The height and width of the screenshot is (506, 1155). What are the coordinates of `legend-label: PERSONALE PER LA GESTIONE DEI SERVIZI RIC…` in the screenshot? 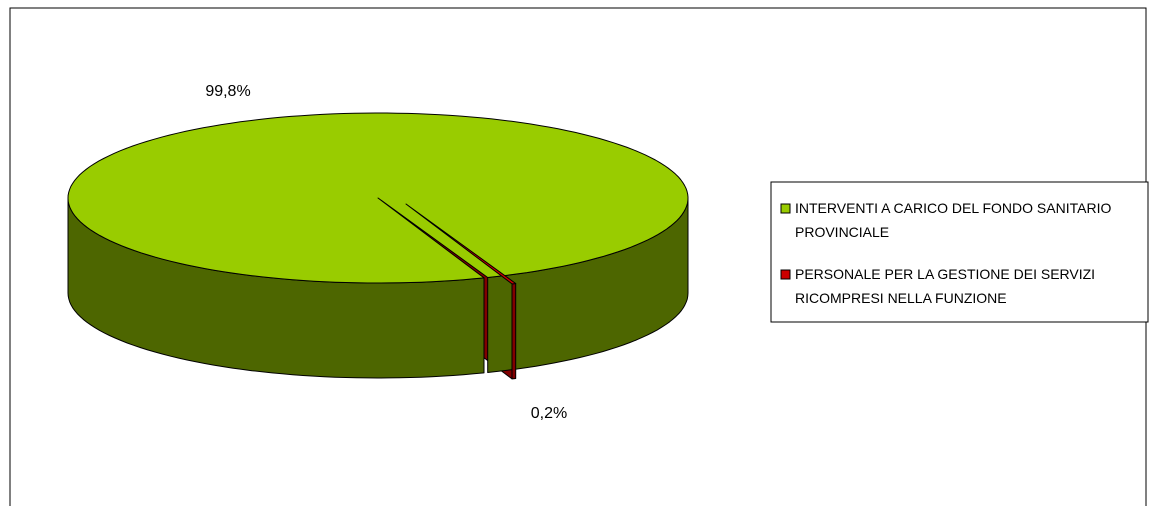 It's located at (945, 286).